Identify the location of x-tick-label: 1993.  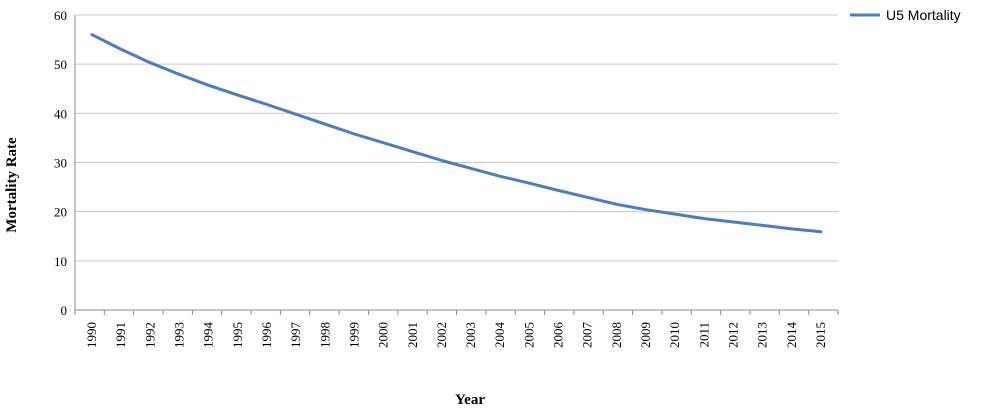
(178, 335).